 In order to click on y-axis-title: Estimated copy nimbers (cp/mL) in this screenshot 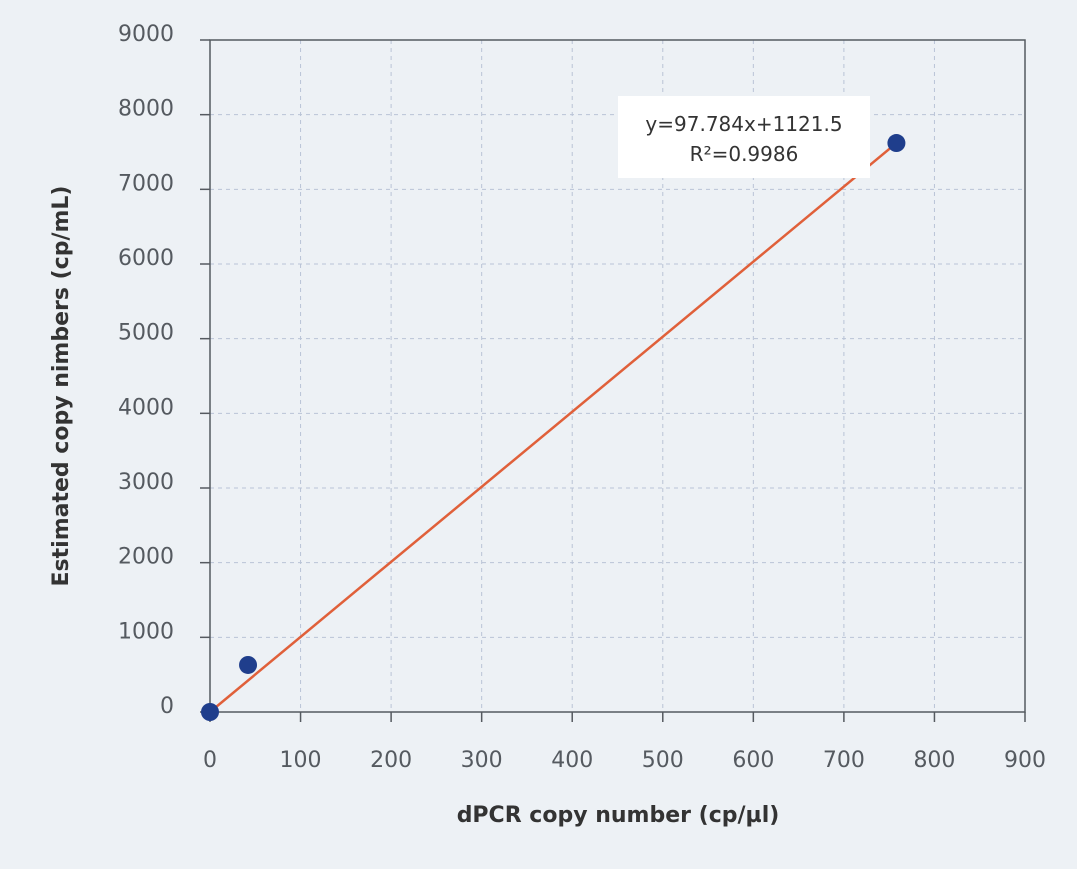, I will do `click(61, 386)`.